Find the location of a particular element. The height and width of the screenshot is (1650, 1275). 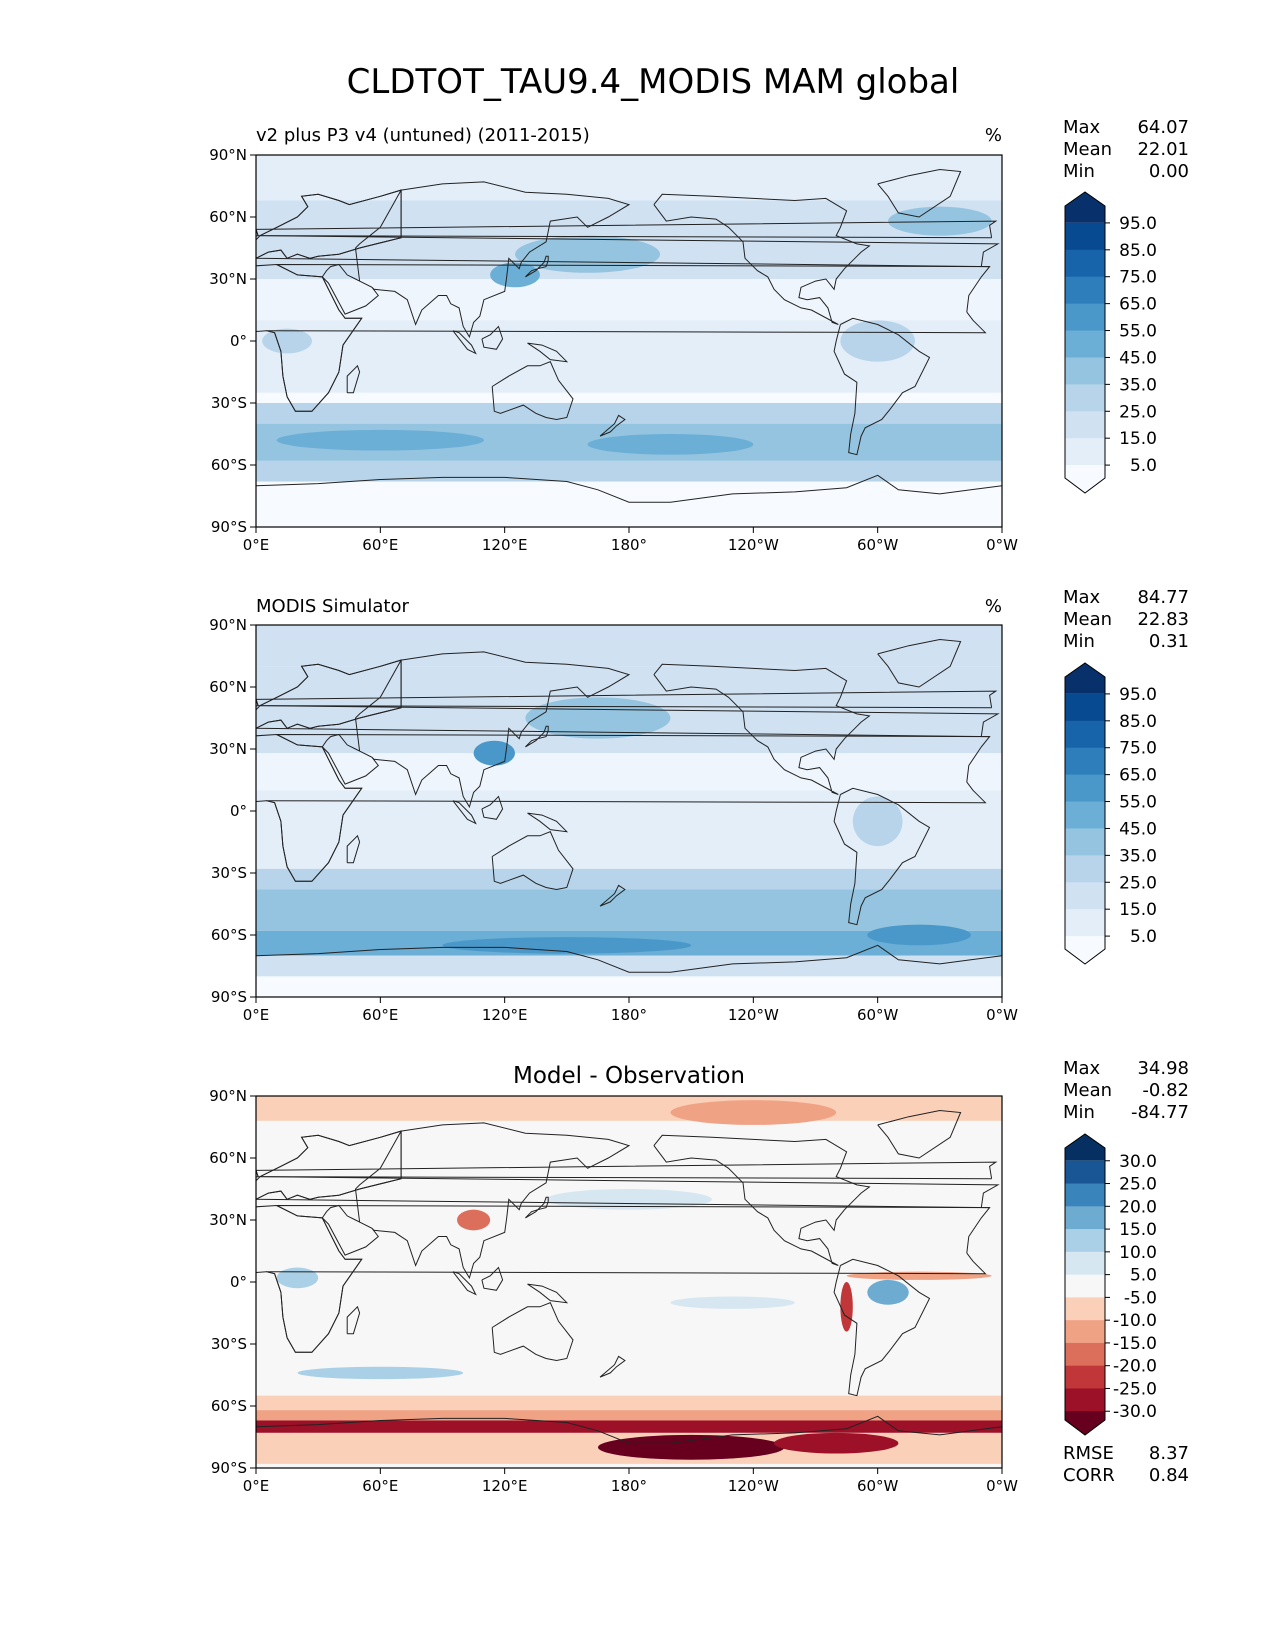

coastline-uk is located at coordinates (627, 1170).